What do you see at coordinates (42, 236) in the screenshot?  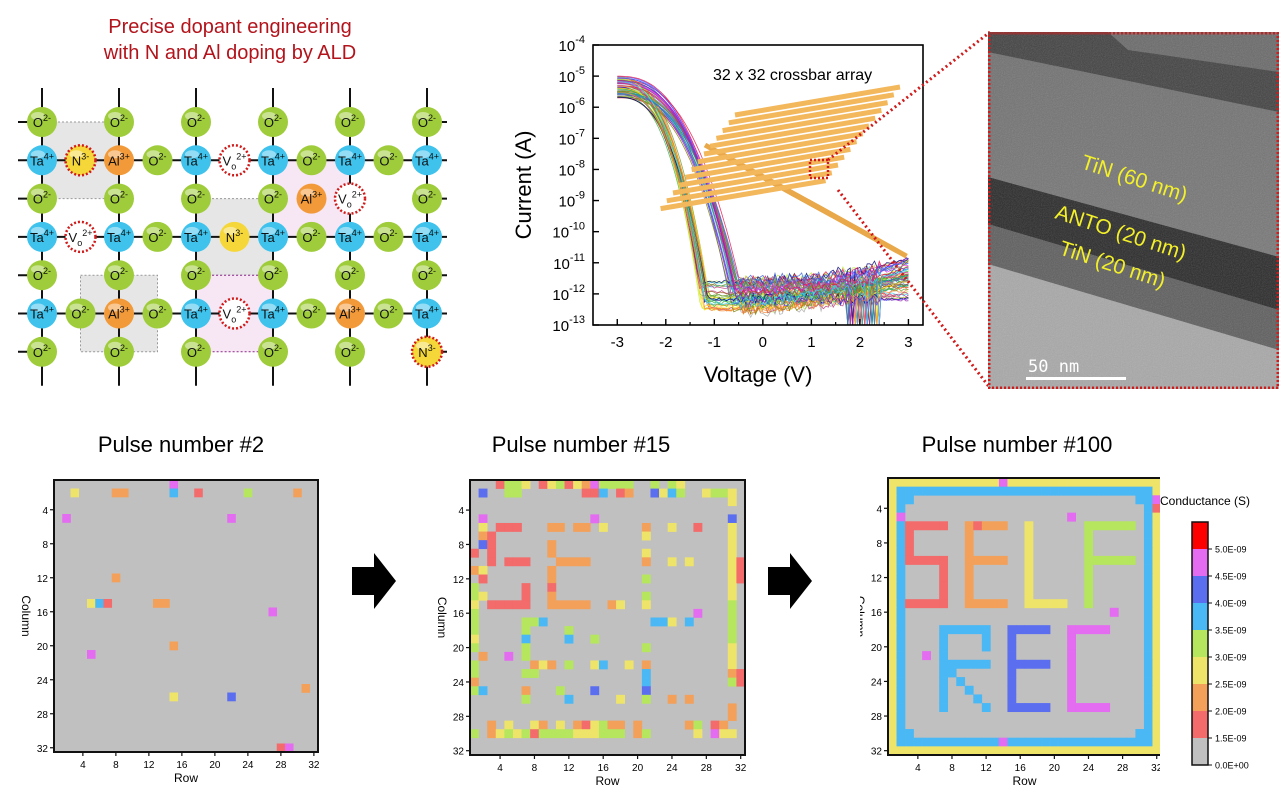 I see `svg-text: Ta4+` at bounding box center [42, 236].